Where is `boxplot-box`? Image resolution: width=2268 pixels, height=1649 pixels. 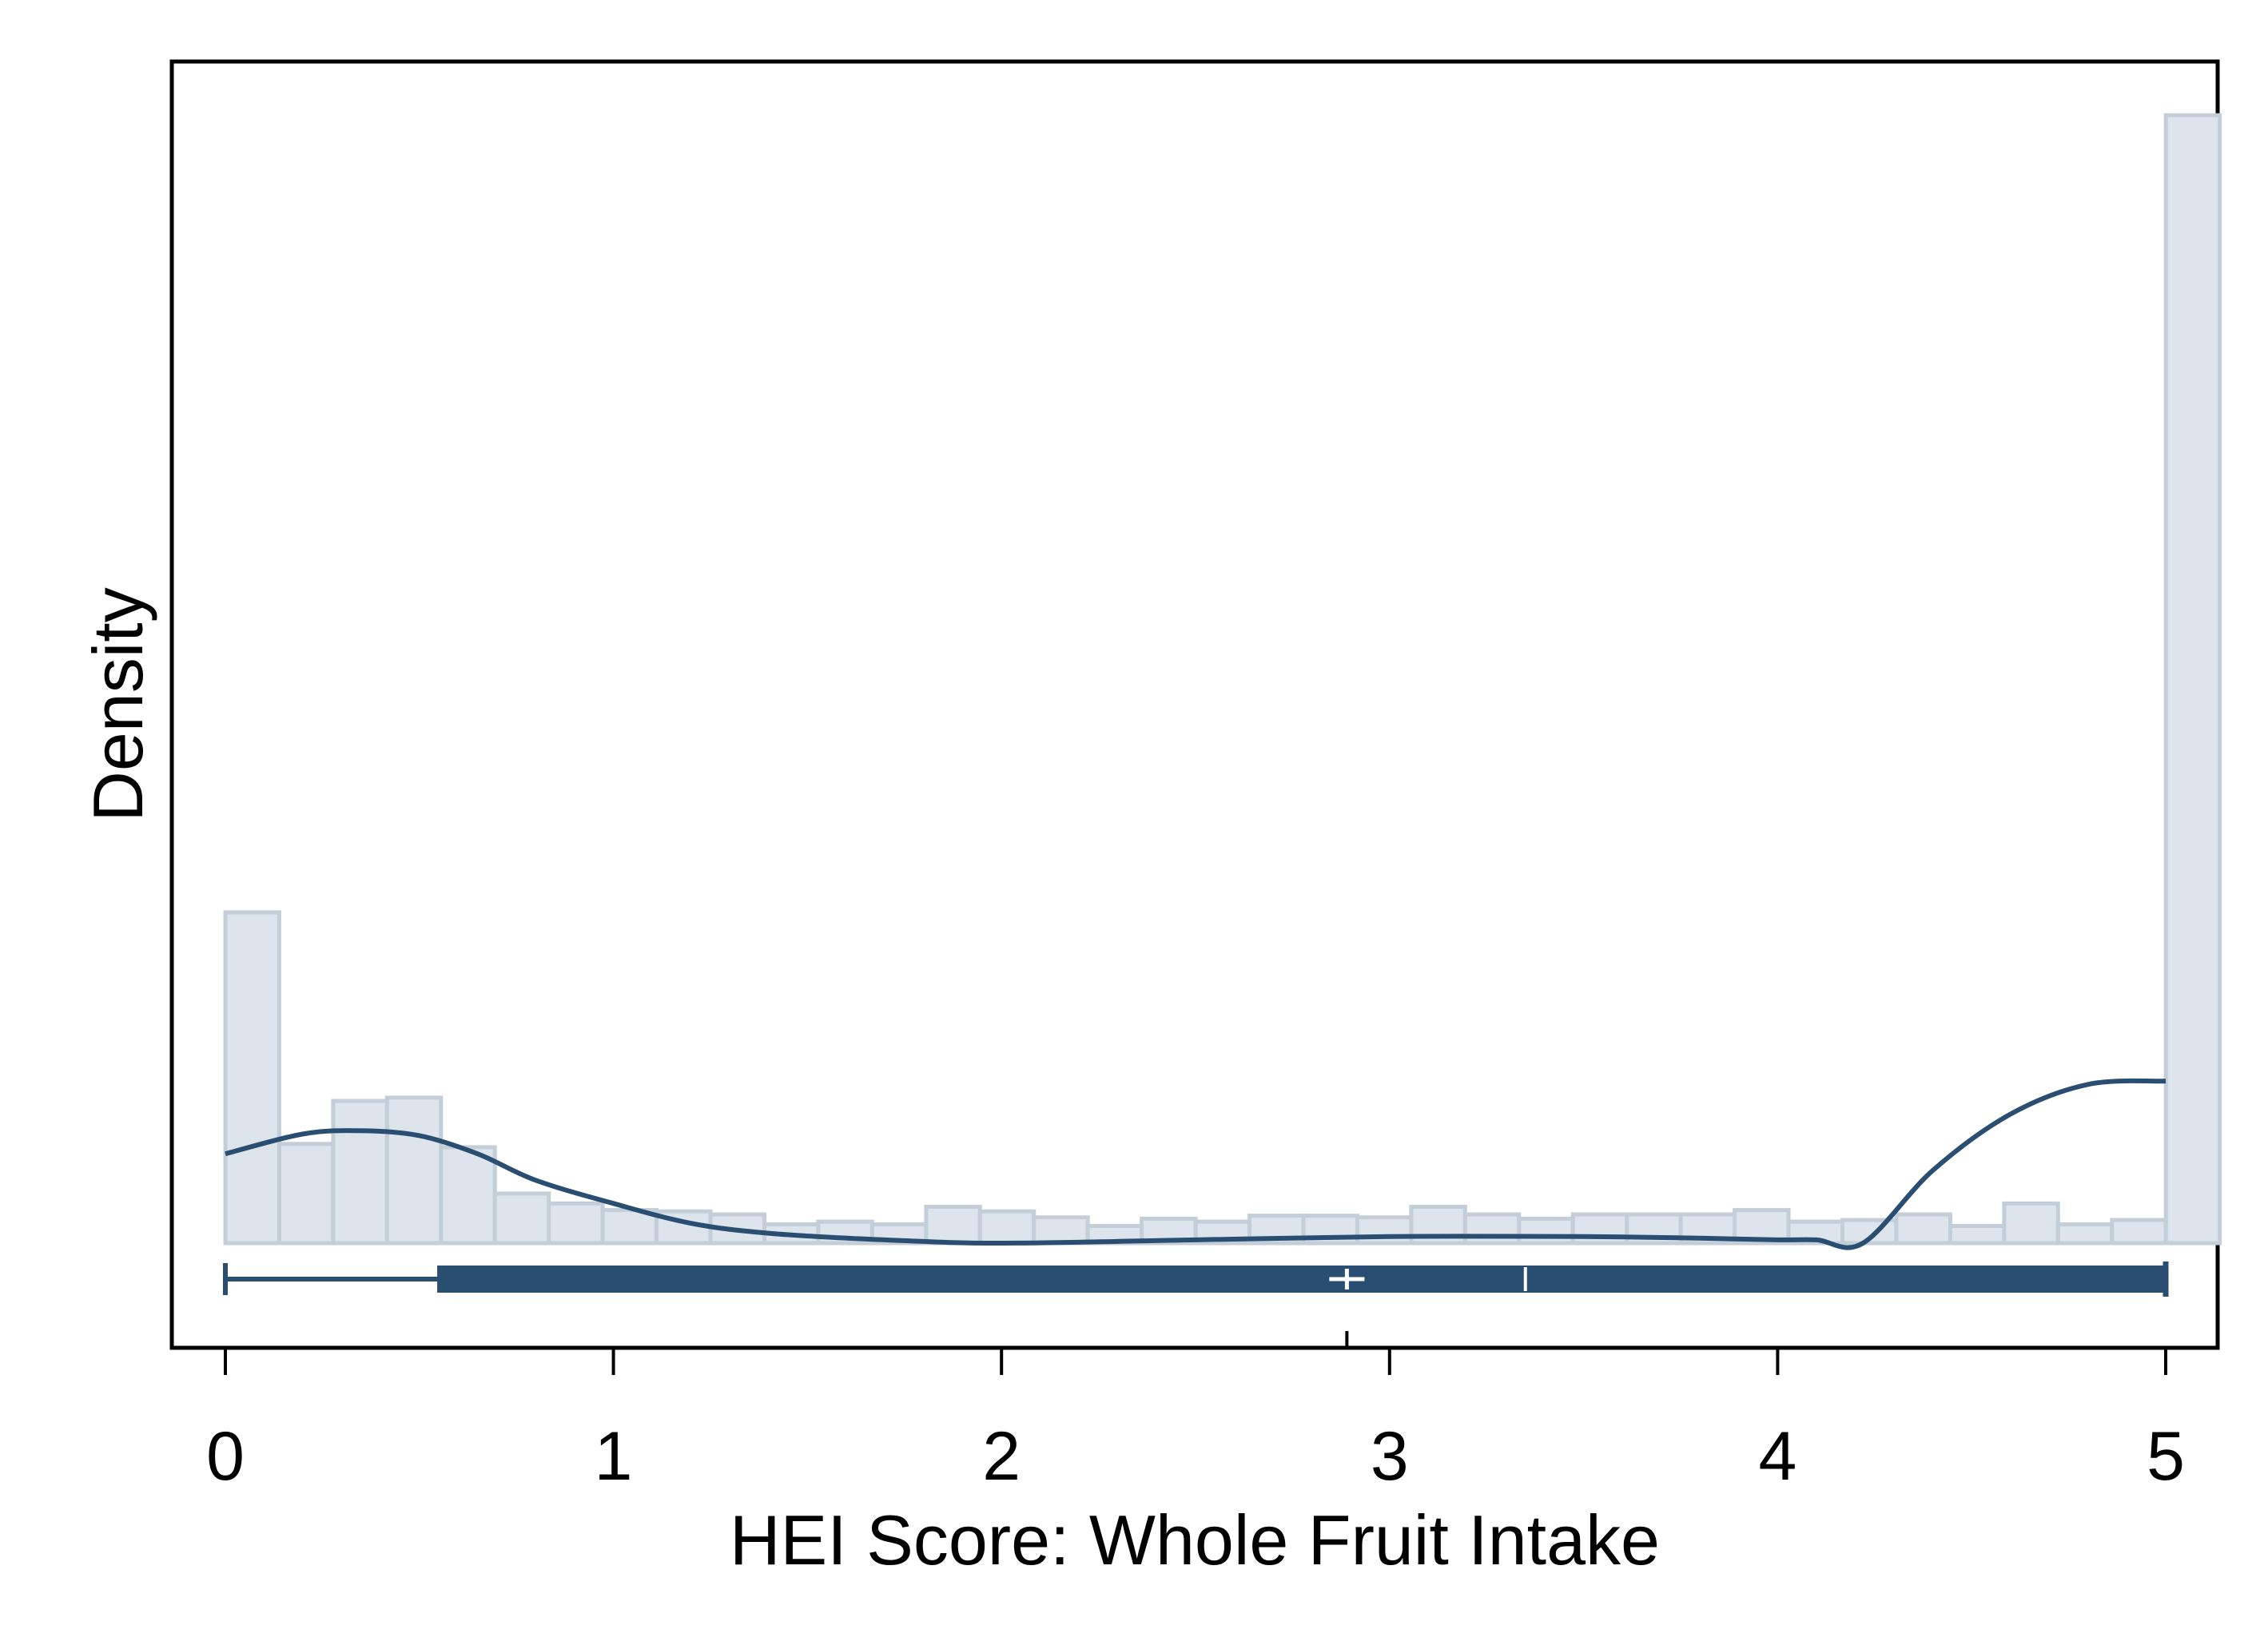
boxplot-box is located at coordinates (1302, 1279).